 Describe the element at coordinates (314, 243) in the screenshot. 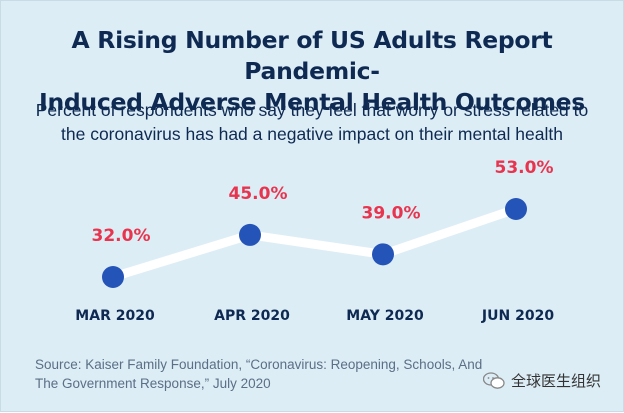

I see `series-line` at that location.